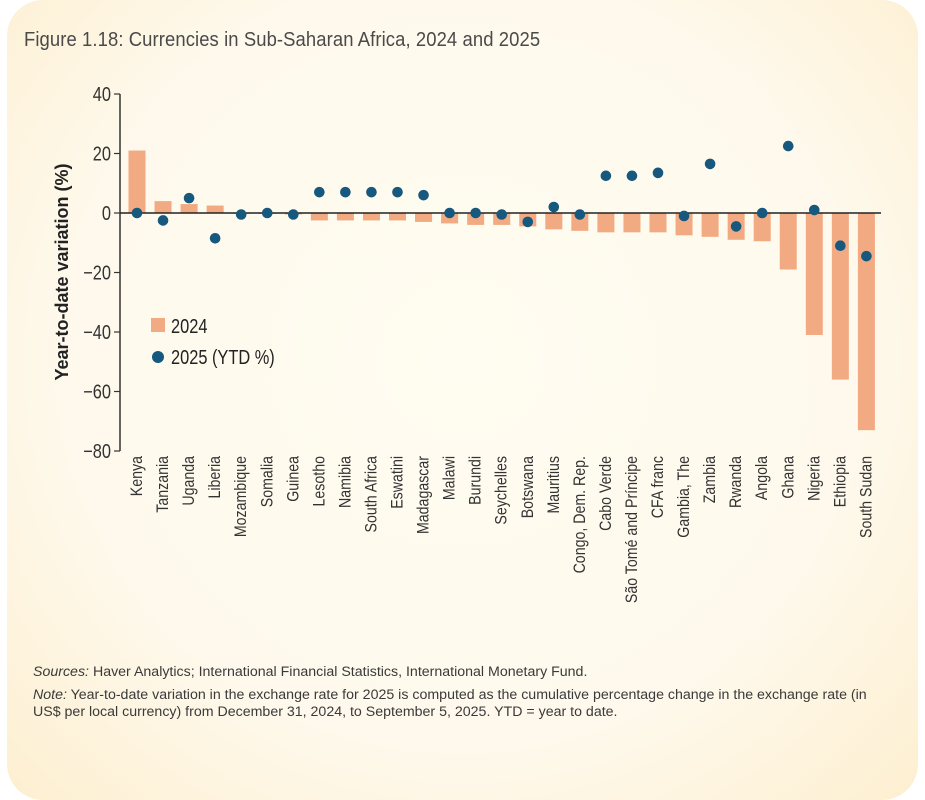 Image resolution: width=925 pixels, height=800 pixels. Describe the element at coordinates (319, 481) in the screenshot. I see `category-label: Lesotho` at that location.